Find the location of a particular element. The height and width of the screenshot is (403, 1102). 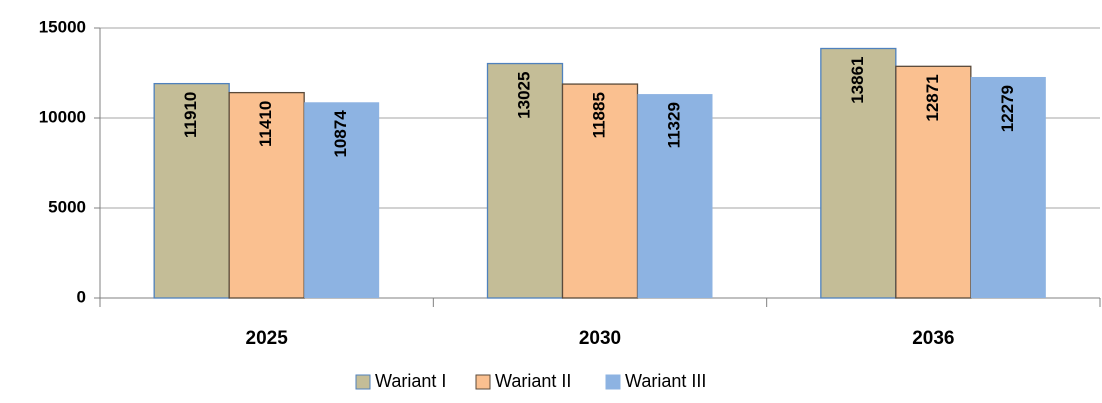

legend-label: Wariant II is located at coordinates (533, 381).